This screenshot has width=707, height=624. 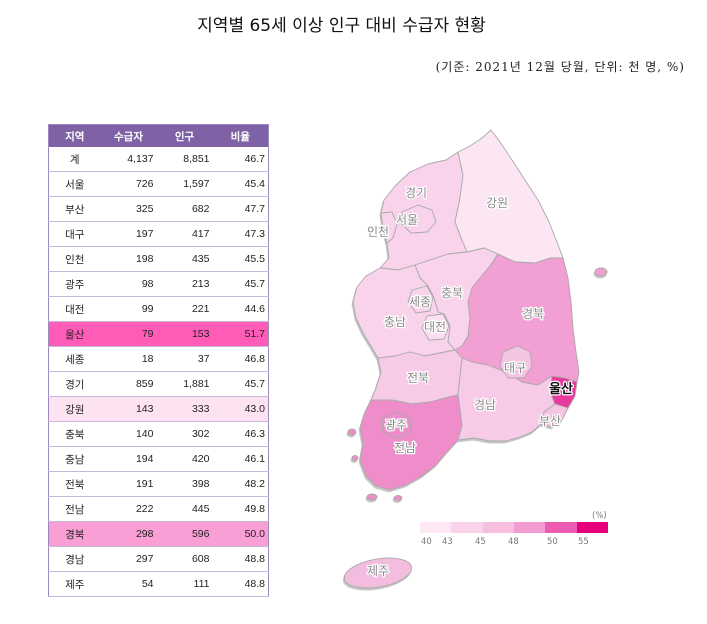 I want to click on cell-population: 221, so click(x=184, y=309).